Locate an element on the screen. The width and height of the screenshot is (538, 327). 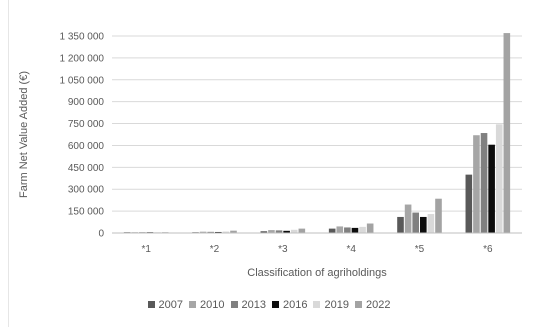
y-tick-label: 900 000 is located at coordinates (86, 102).